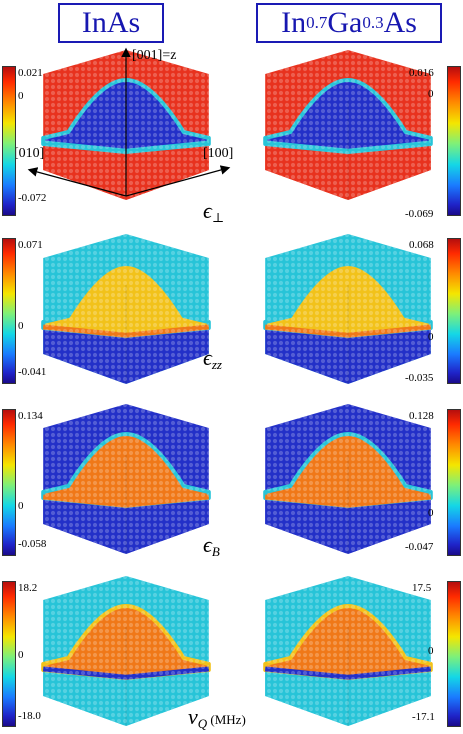  What do you see at coordinates (9, 311) in the screenshot?
I see `colorbar-left-row2` at bounding box center [9, 311].